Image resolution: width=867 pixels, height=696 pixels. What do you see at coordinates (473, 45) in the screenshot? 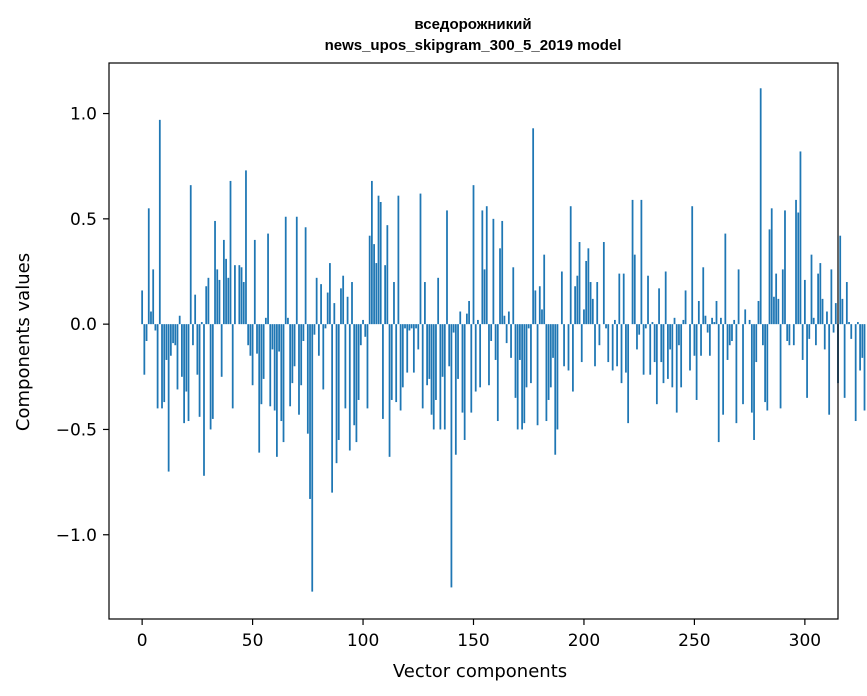
I see `chart-subtitle: news_upos_skipgram_300_5_2019 model` at bounding box center [473, 45].